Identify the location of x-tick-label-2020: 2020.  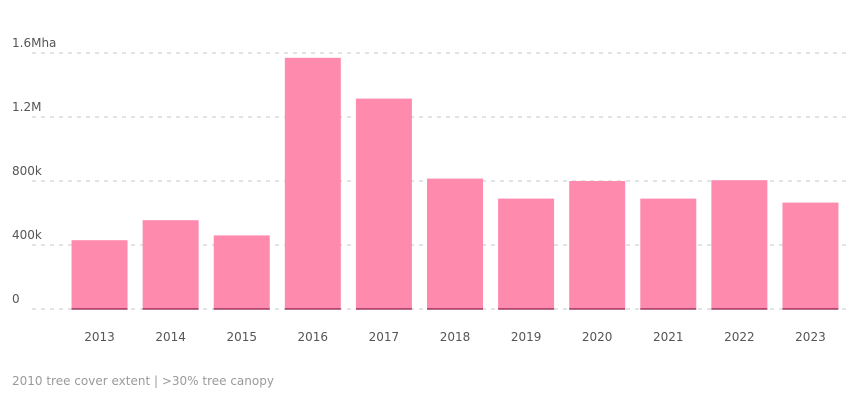
(597, 337).